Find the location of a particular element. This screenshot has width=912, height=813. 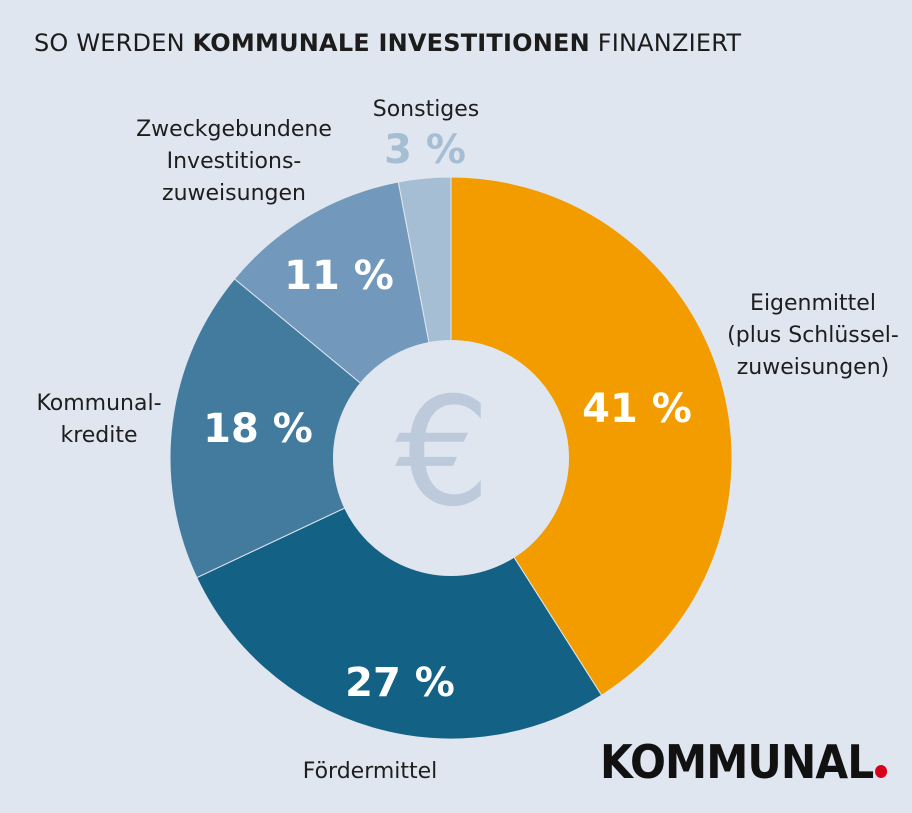

category-label-line: (plus Schlüssel- is located at coordinates (813, 335).